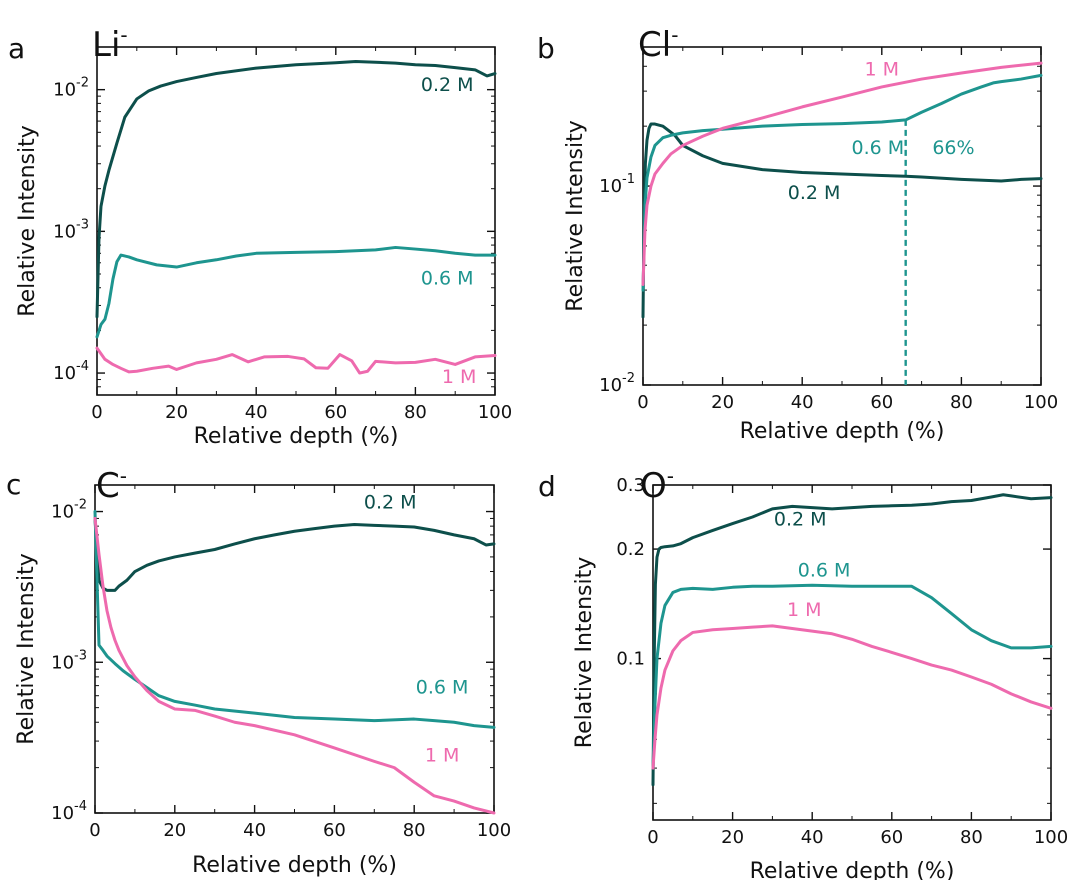 This screenshot has height=880, width=1073. What do you see at coordinates (111, 485) in the screenshot?
I see `ion-label: C-` at bounding box center [111, 485].